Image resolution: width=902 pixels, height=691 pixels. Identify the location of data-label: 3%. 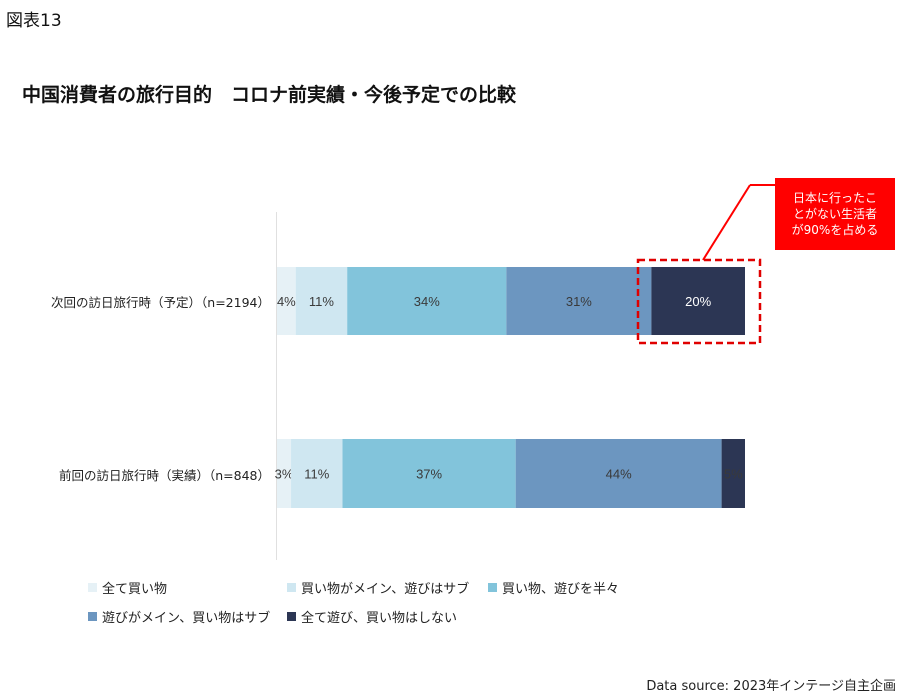
(284, 474).